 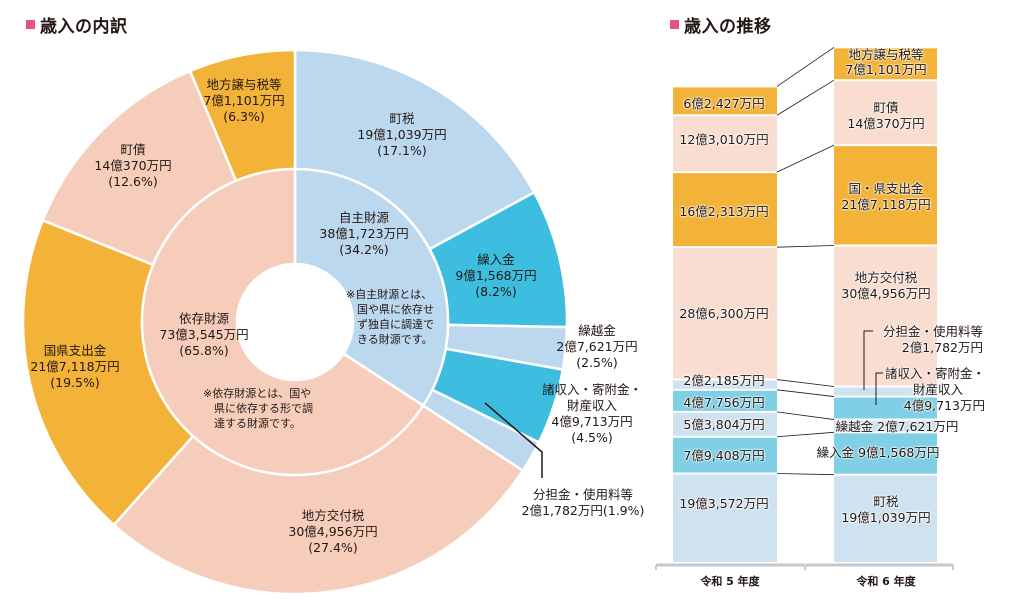 What do you see at coordinates (592, 413) in the screenshot?
I see `label-shoshunyu: 諸収入・寄附金・ 財産収入 4億9,713万円 (4.5%)` at bounding box center [592, 413].